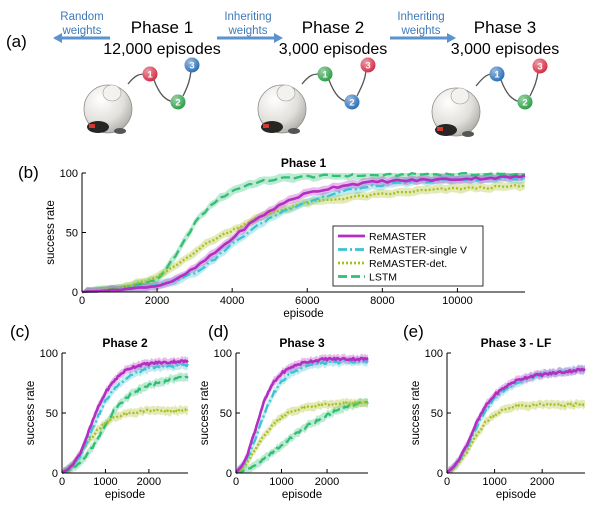  Describe the element at coordinates (20, 331) in the screenshot. I see `panel-label-c: (c)` at that location.